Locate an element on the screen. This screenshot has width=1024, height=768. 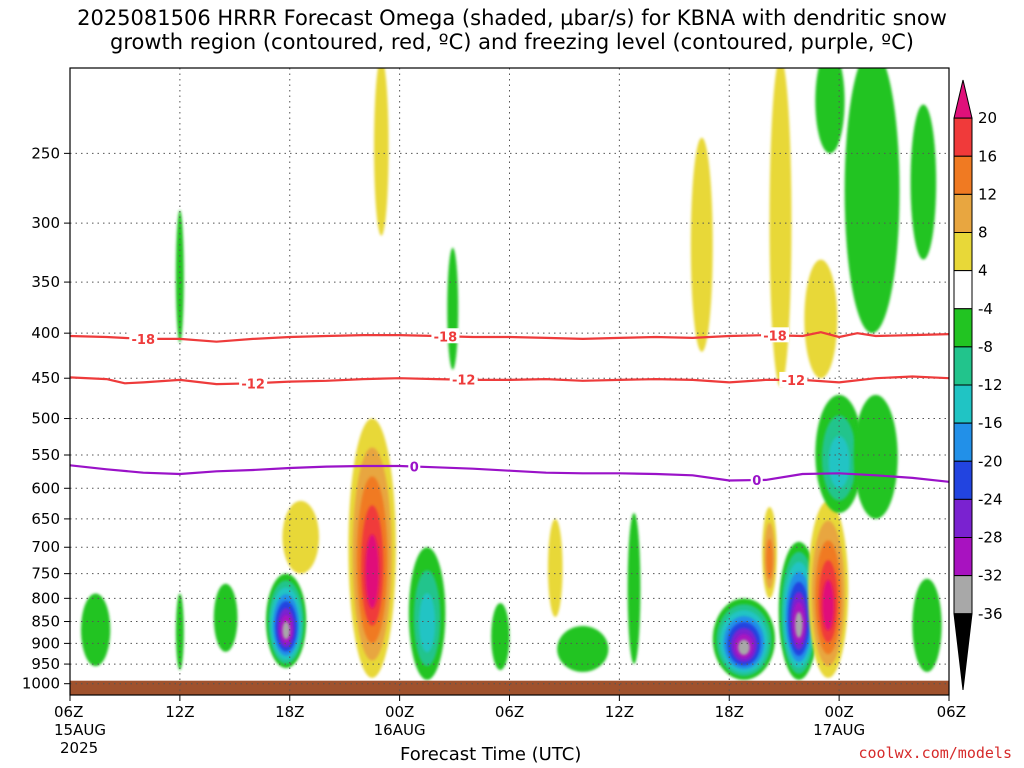
colorbar-label: 12 is located at coordinates (987, 194).